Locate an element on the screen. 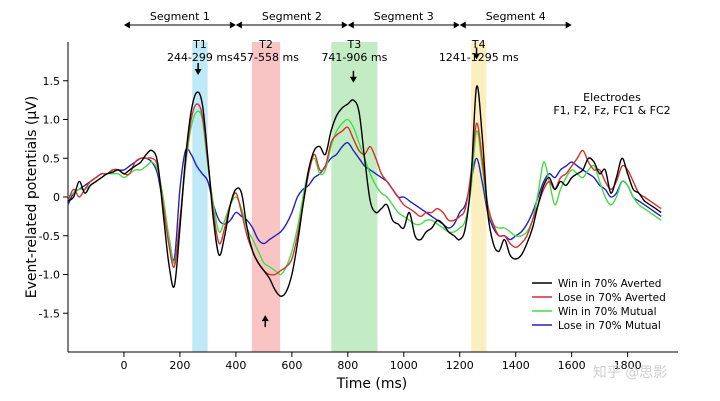 This screenshot has height=401, width=720. legend-label-1: Win in 70% Averted is located at coordinates (609, 284).